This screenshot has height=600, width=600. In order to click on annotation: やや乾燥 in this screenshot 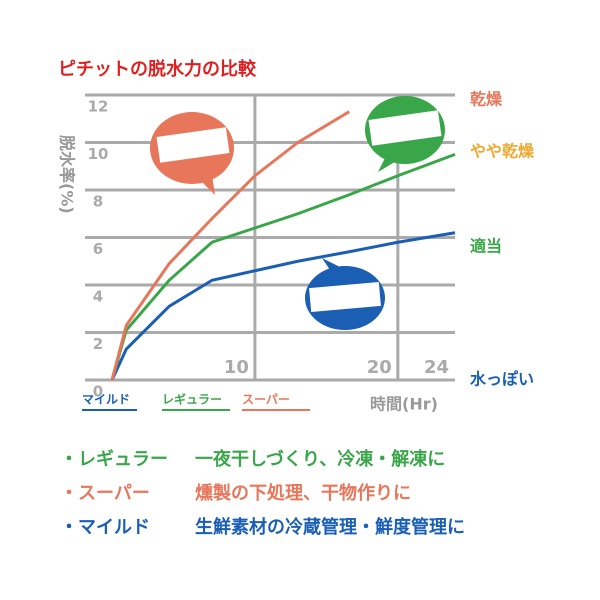, I will do `click(502, 151)`.